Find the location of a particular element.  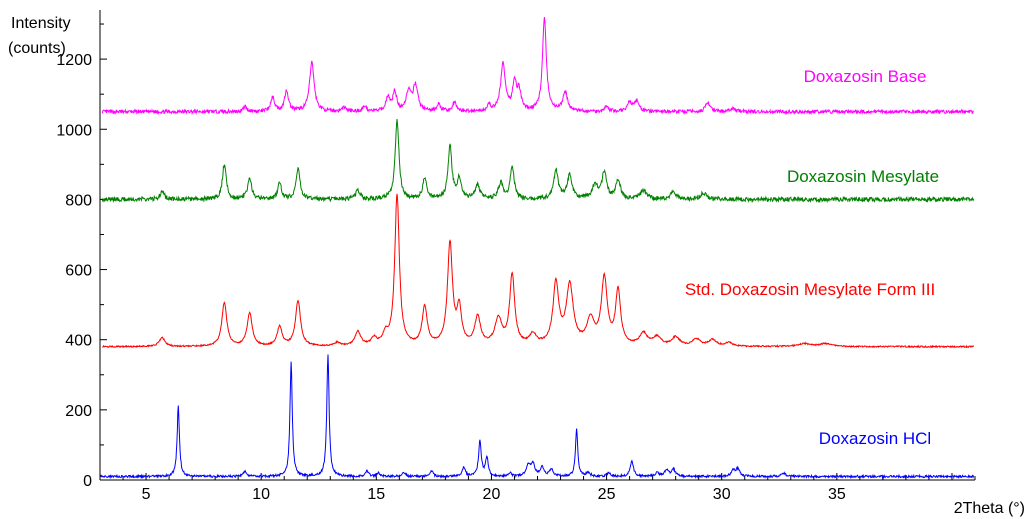

y-tick-label: 1000 is located at coordinates (74, 130).